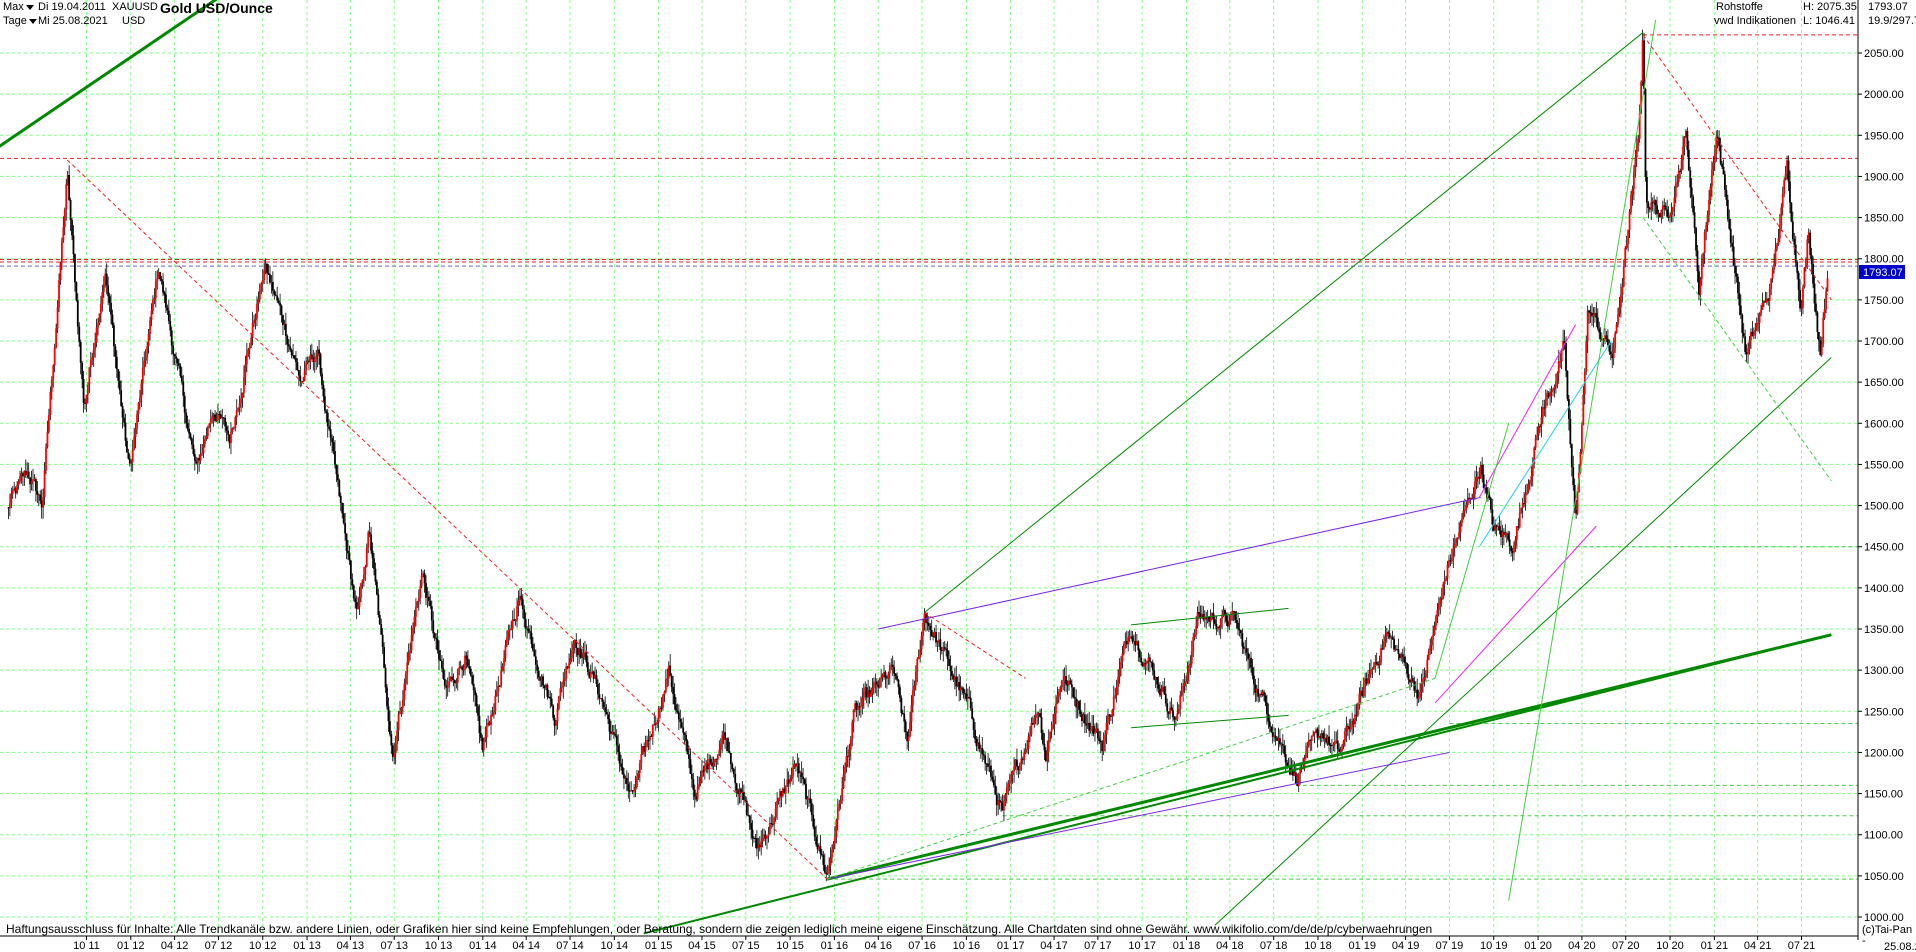  I want to click on y-tick-label: 1150.00, so click(1883, 795).